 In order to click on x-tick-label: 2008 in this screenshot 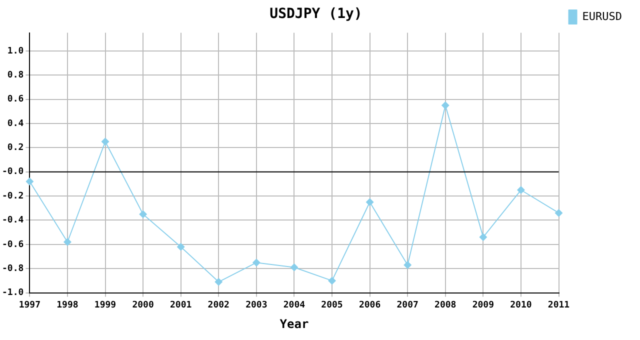, I will do `click(445, 305)`.